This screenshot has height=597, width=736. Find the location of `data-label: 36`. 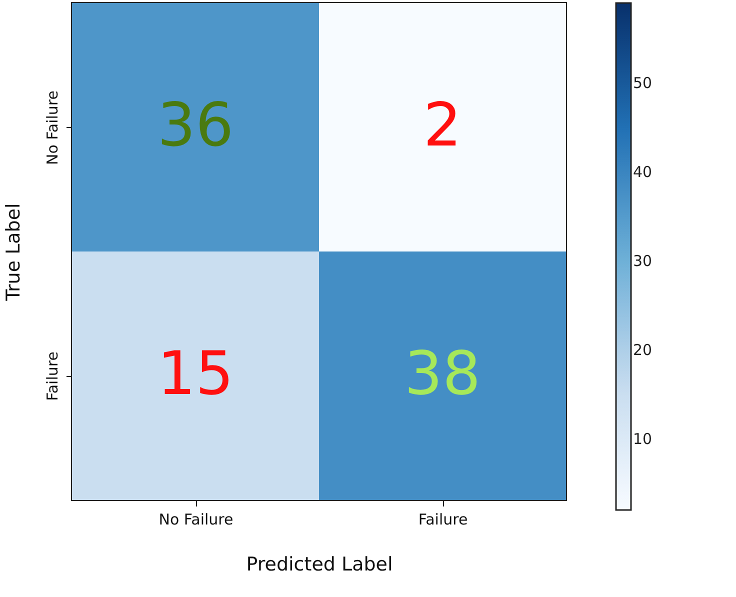

data-label: 36 is located at coordinates (195, 125).